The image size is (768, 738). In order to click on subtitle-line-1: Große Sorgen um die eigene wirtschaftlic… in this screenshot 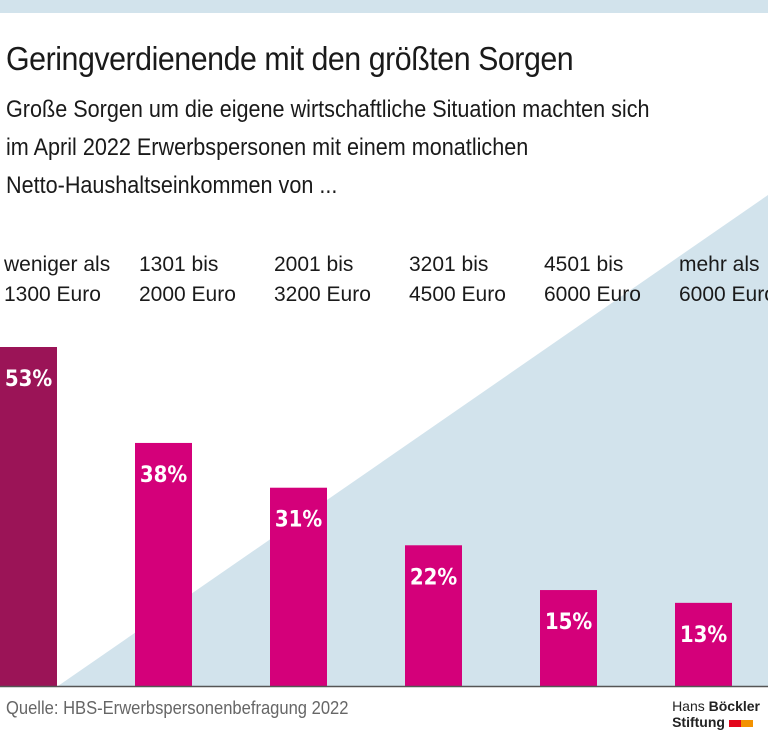, I will do `click(328, 109)`.